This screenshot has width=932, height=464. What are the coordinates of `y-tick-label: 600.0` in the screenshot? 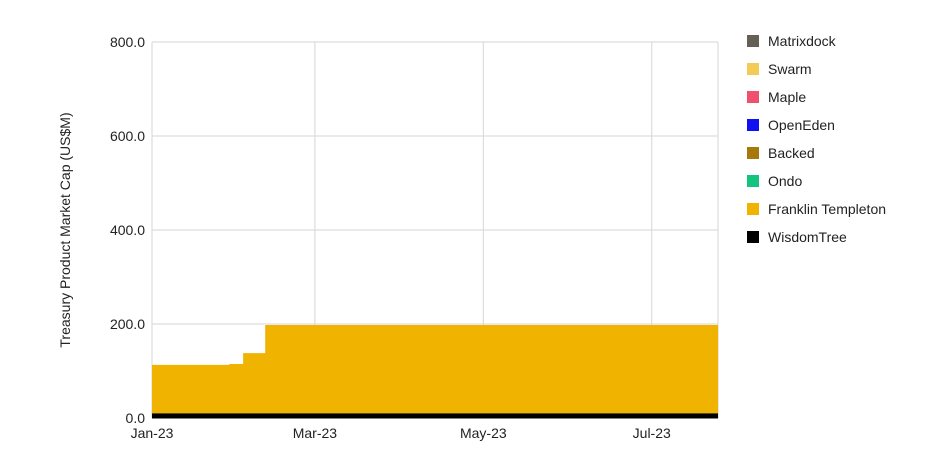 It's located at (127, 136).